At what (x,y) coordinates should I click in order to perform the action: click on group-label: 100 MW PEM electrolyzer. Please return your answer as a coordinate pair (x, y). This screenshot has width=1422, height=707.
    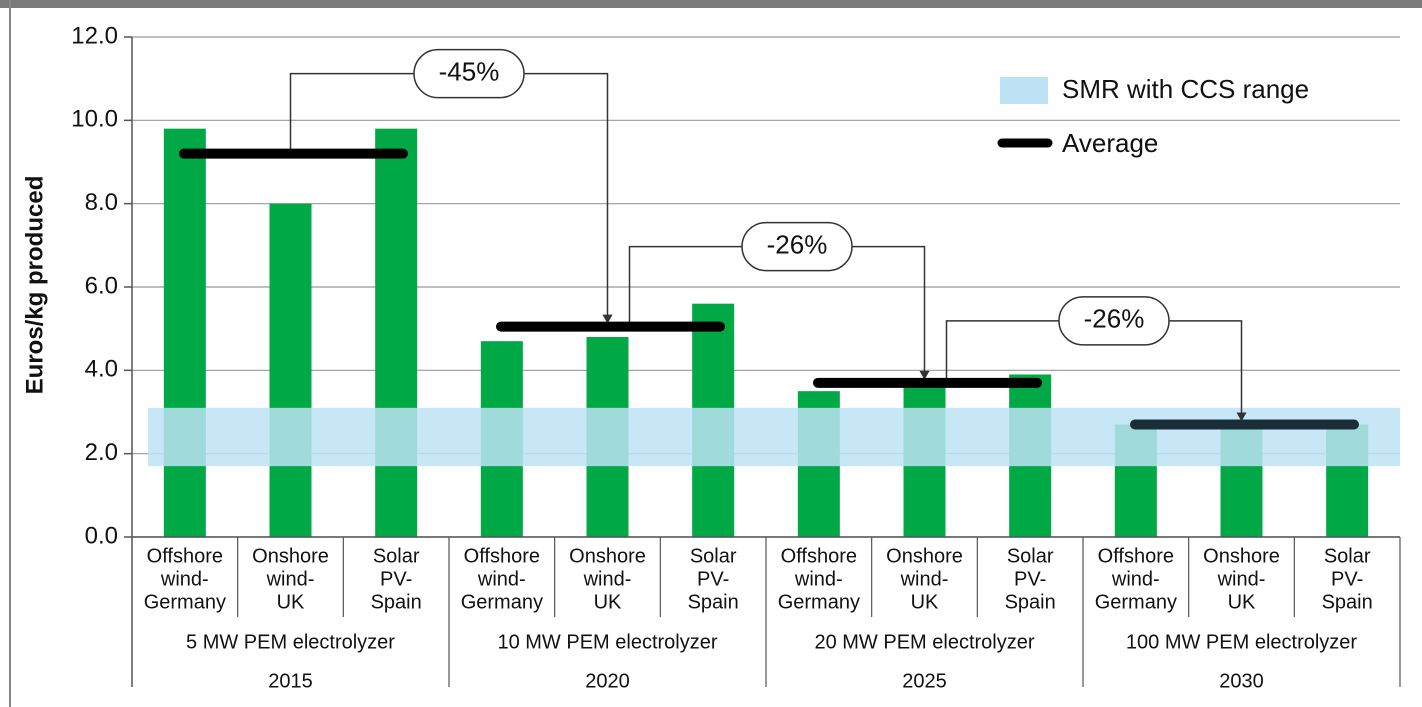
    Looking at the image, I should click on (1242, 642).